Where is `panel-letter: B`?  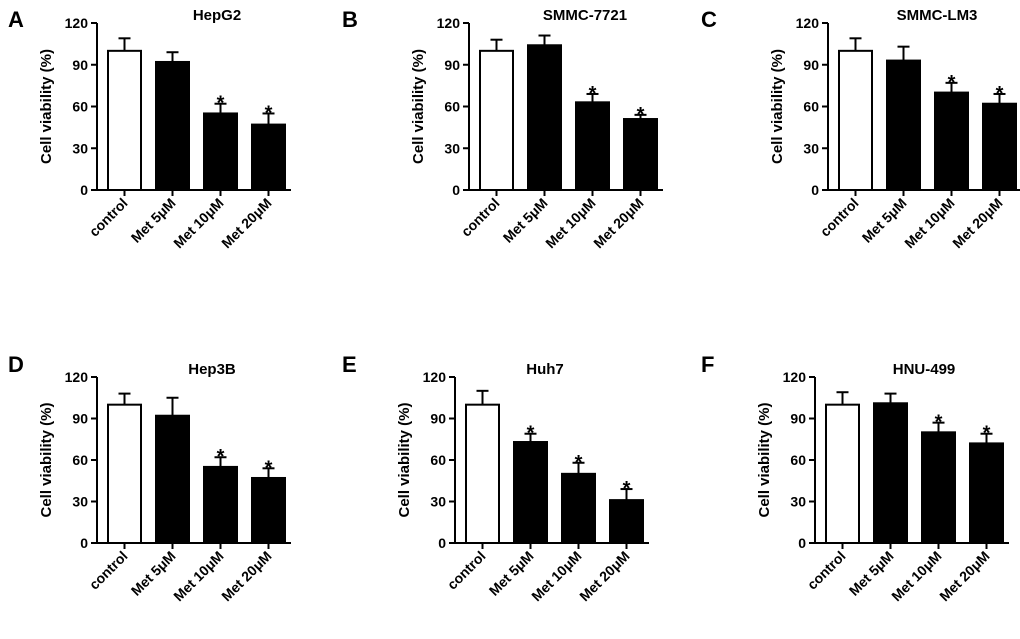 panel-letter: B is located at coordinates (350, 19).